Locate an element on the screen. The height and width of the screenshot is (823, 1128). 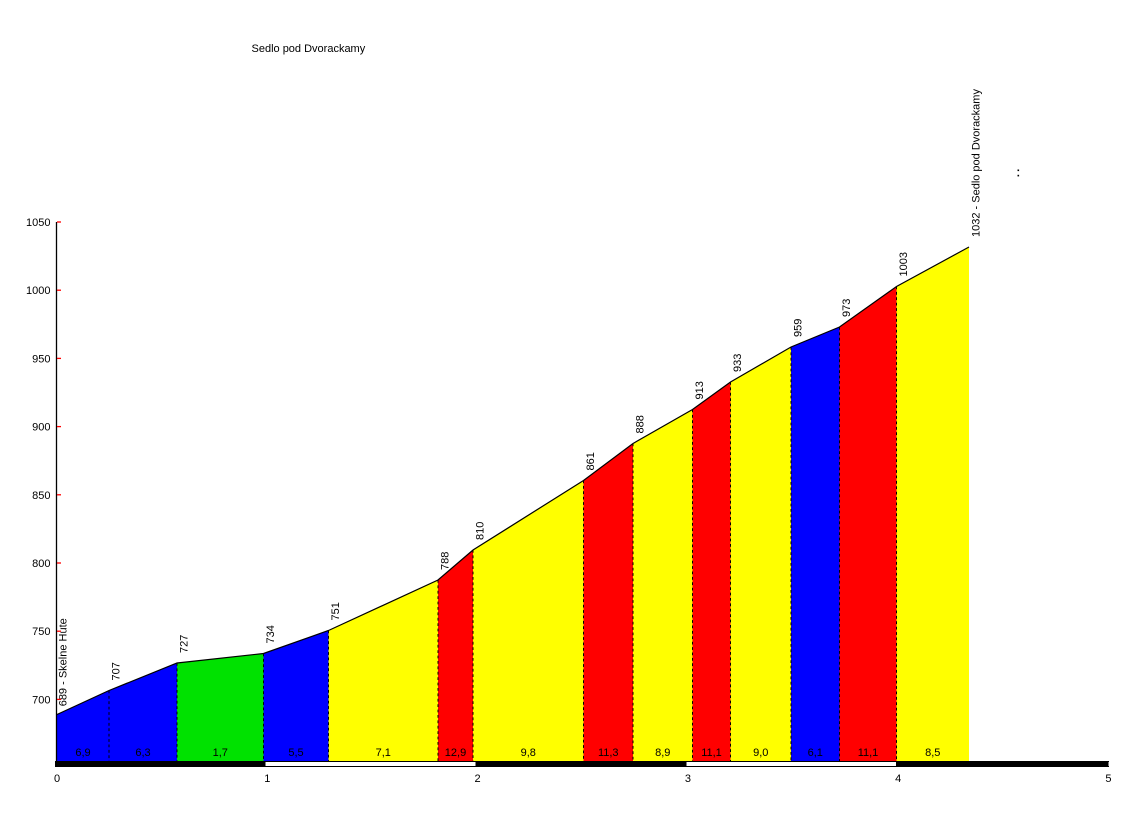
svg-text: 850 is located at coordinates (41, 496).